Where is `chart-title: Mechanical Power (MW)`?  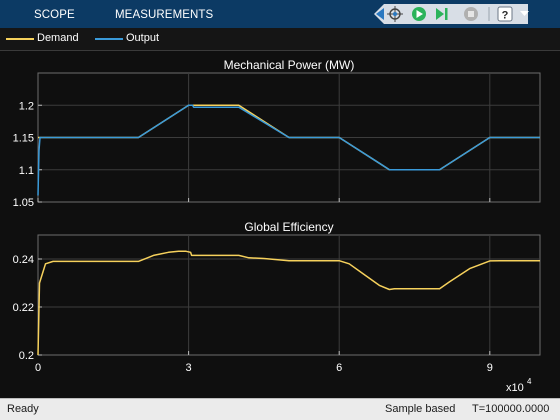
chart-title: Mechanical Power (MW) is located at coordinates (289, 65).